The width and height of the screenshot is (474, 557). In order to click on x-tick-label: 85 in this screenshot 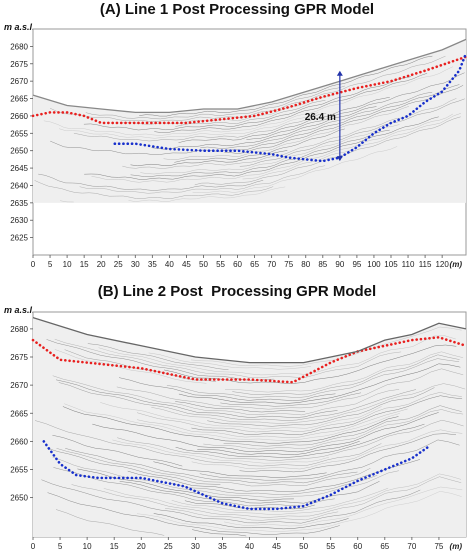, I will do `click(322, 264)`.